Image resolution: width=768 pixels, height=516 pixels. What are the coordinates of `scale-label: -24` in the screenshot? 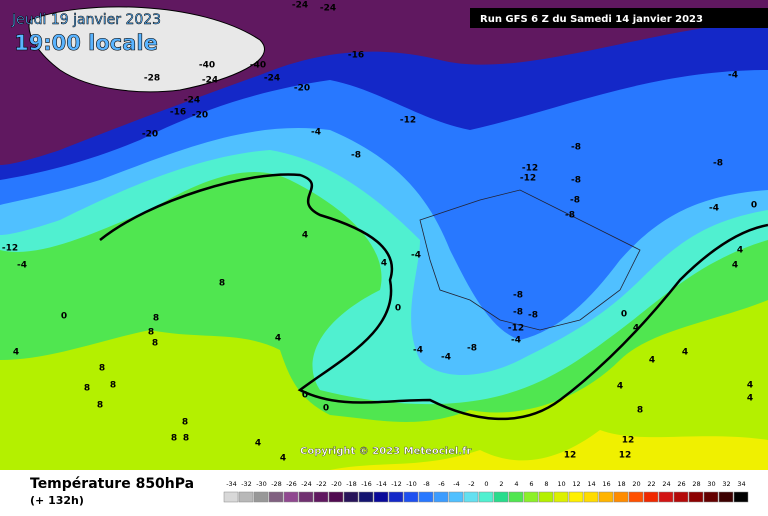 It's located at (306, 484).